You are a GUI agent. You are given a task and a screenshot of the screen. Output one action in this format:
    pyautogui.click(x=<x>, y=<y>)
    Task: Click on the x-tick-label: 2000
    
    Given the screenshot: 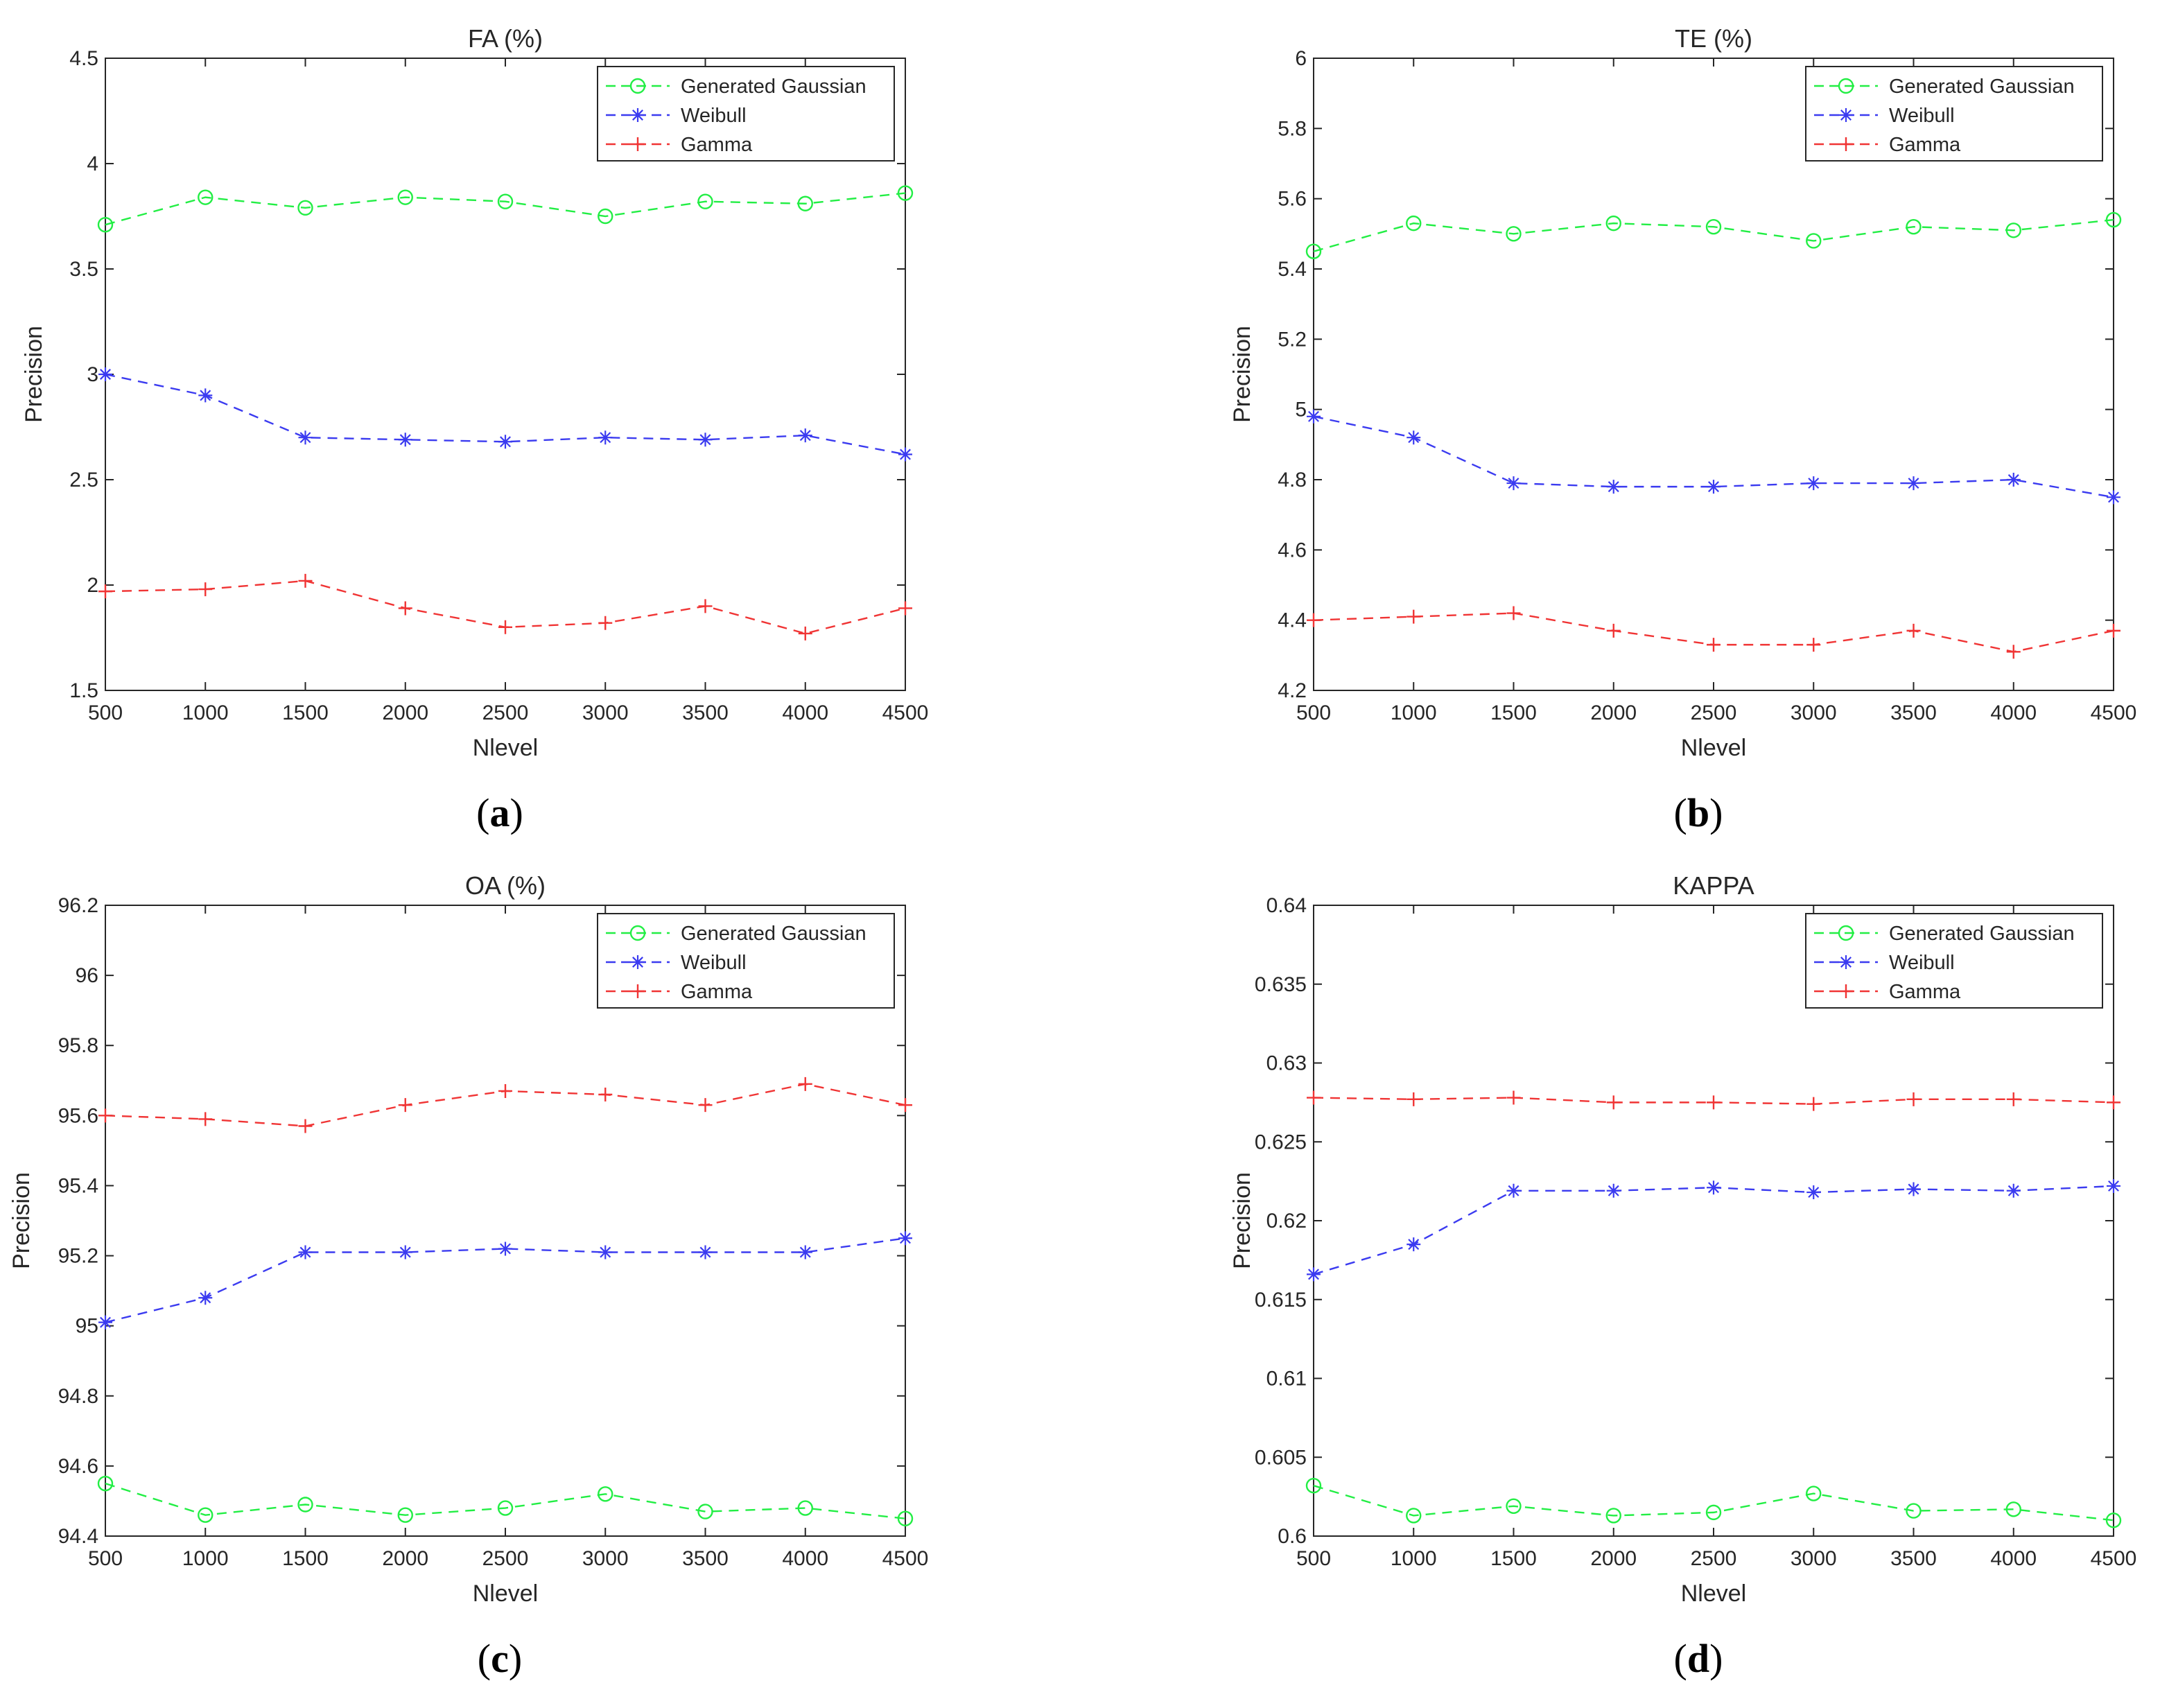 What is the action you would take?
    pyautogui.click(x=405, y=1559)
    